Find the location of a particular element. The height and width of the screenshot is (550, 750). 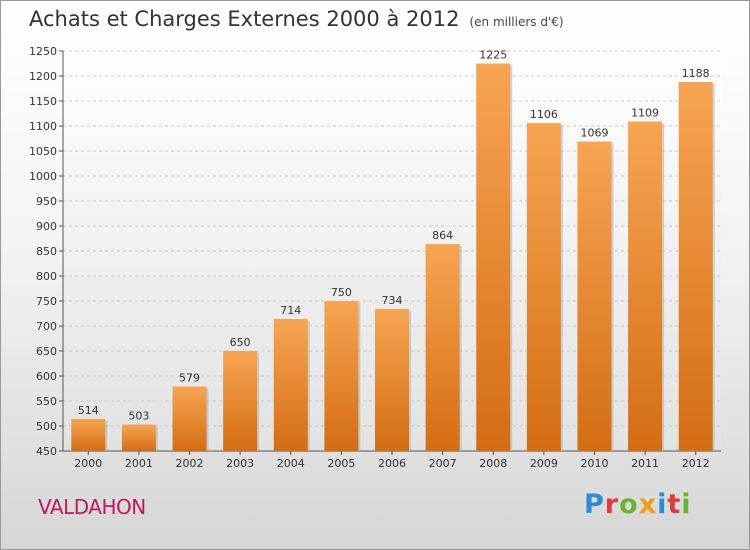

data-label: 1106 is located at coordinates (544, 114).